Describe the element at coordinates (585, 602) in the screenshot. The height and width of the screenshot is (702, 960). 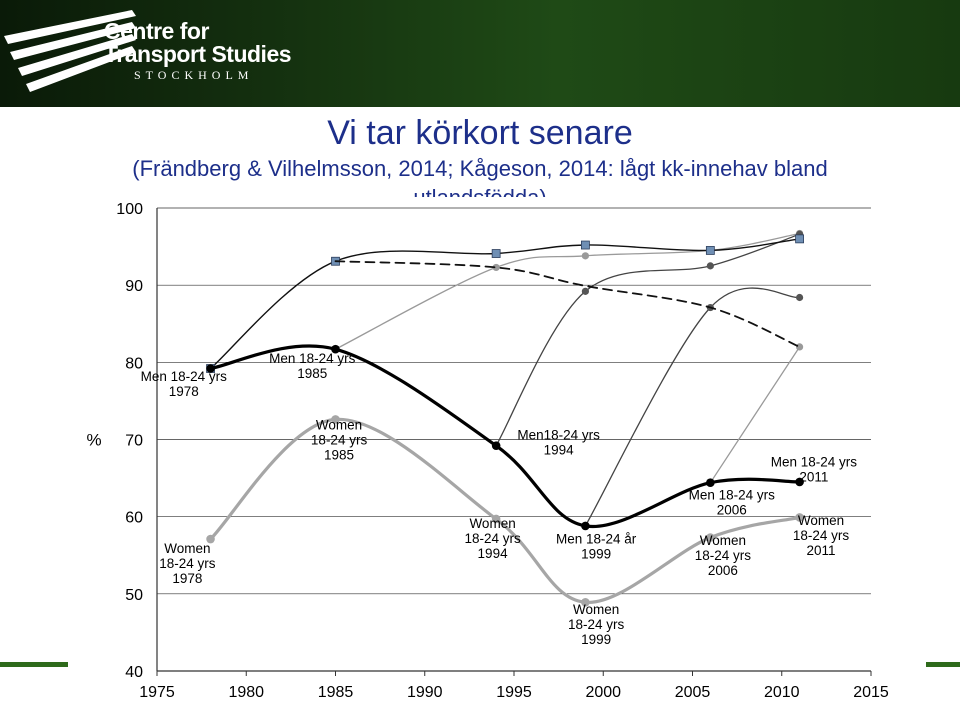
I see `point-women-18-24-1999` at that location.